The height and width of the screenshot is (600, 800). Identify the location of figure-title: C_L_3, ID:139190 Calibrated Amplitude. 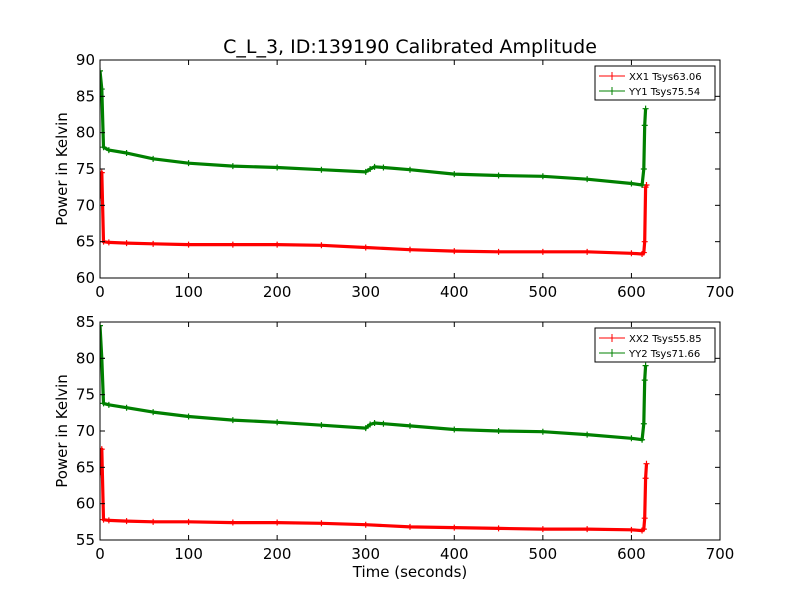
(410, 47).